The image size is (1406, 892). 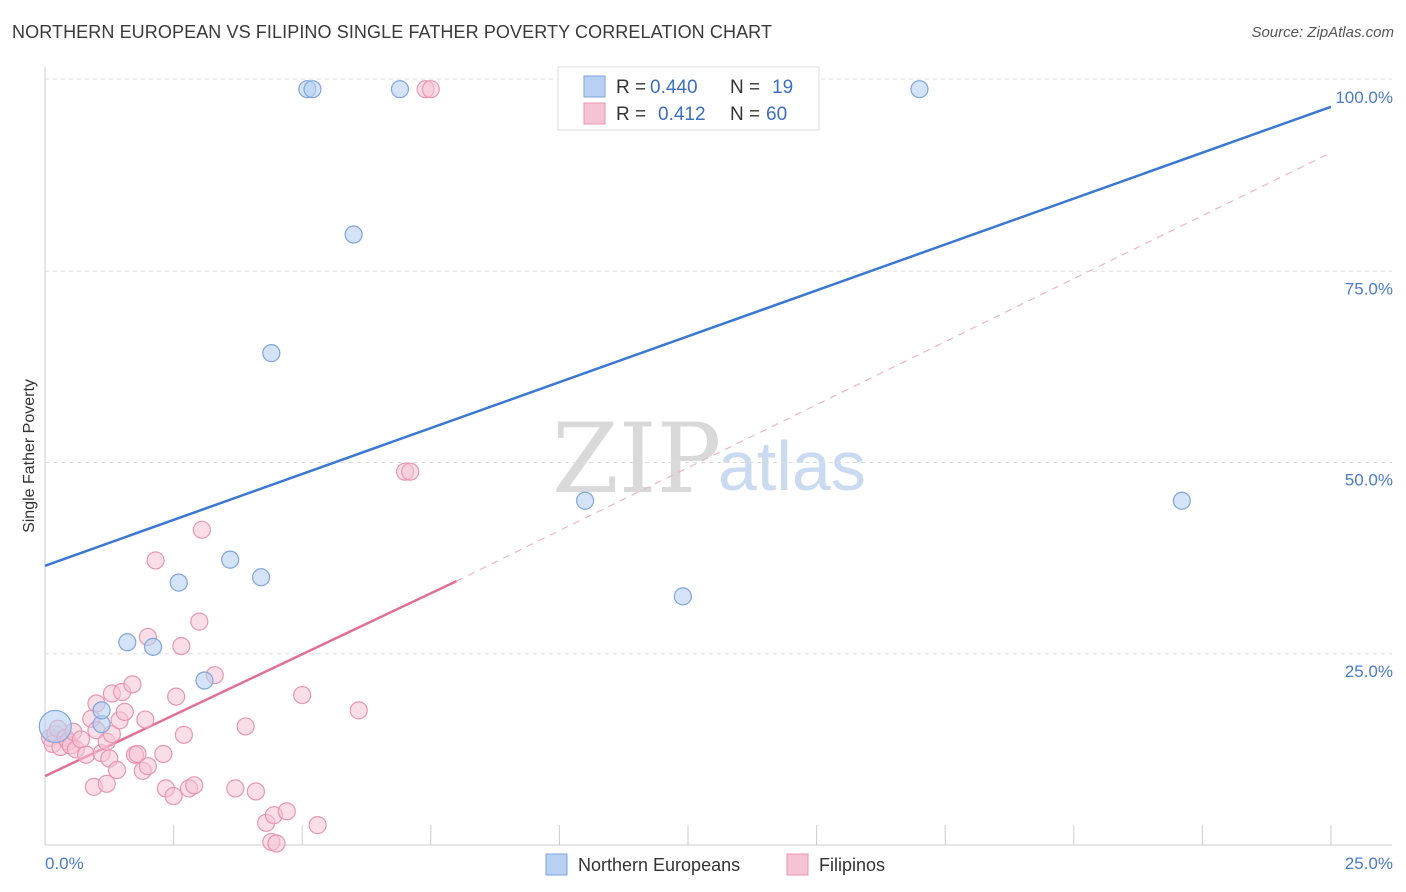 I want to click on legend-r-label-2: R =, so click(x=633, y=114).